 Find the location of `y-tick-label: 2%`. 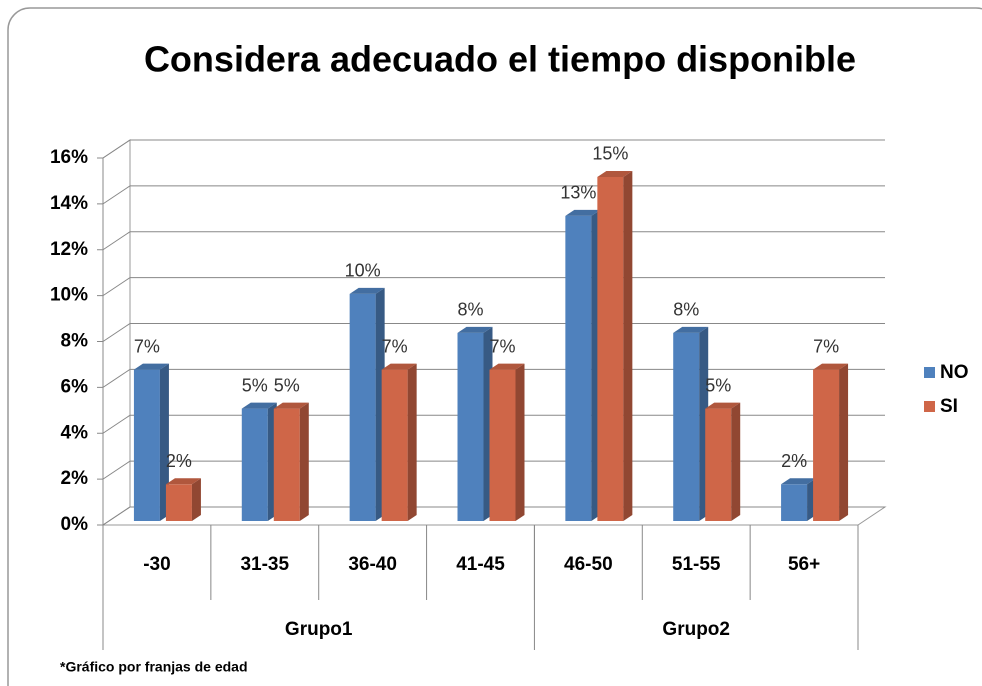

y-tick-label: 2% is located at coordinates (75, 478).